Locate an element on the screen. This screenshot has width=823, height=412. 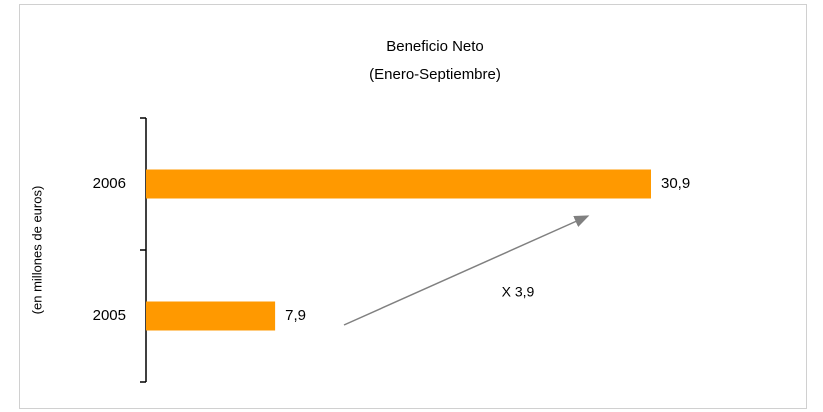
y-tick-label: 2005 is located at coordinates (109, 315).